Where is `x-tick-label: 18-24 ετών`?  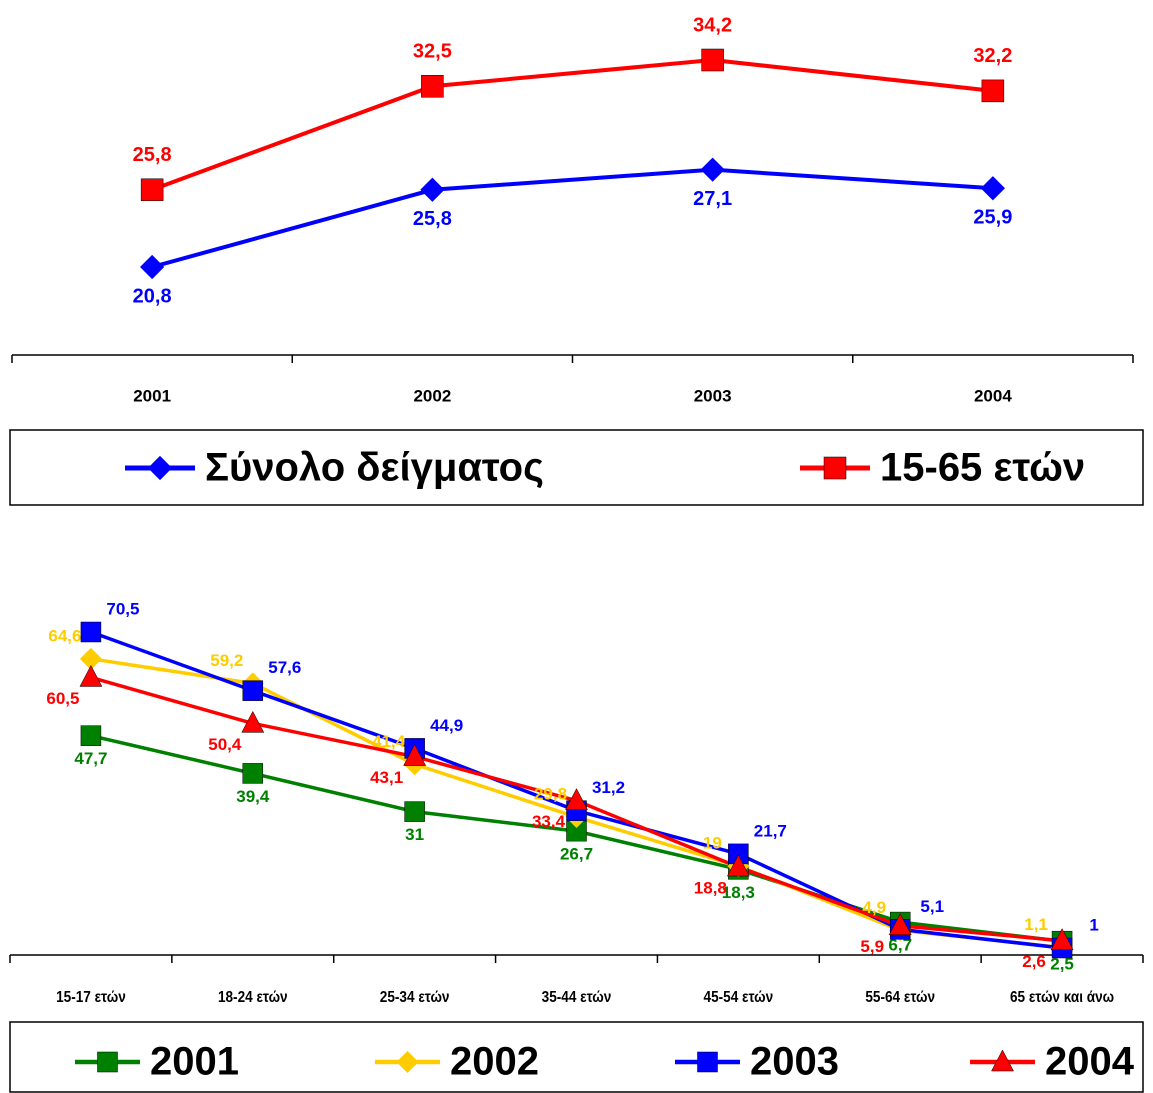 x-tick-label: 18-24 ετών is located at coordinates (253, 997).